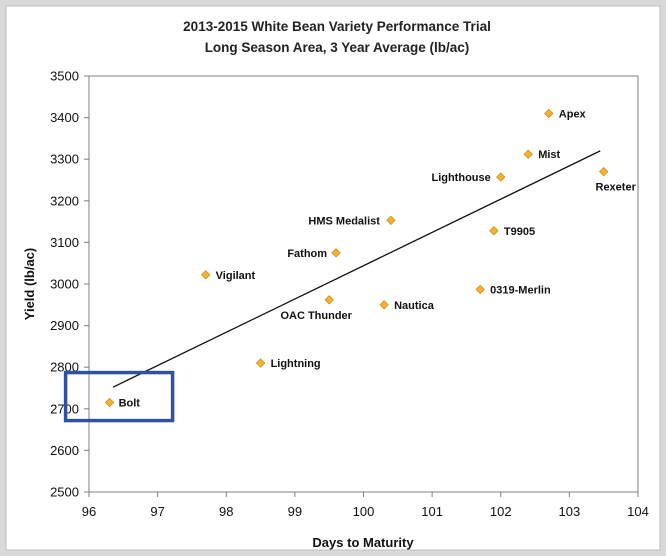 This screenshot has height=556, width=666. I want to click on point-label: Lightning, so click(296, 364).